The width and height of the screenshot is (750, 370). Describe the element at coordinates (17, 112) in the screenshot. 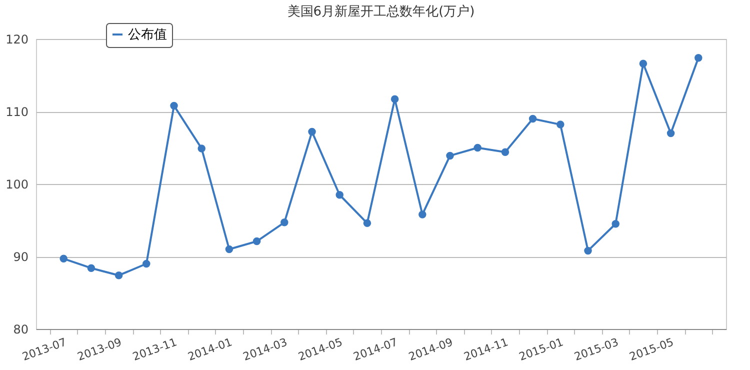

I see `y-tick-label: 110` at that location.